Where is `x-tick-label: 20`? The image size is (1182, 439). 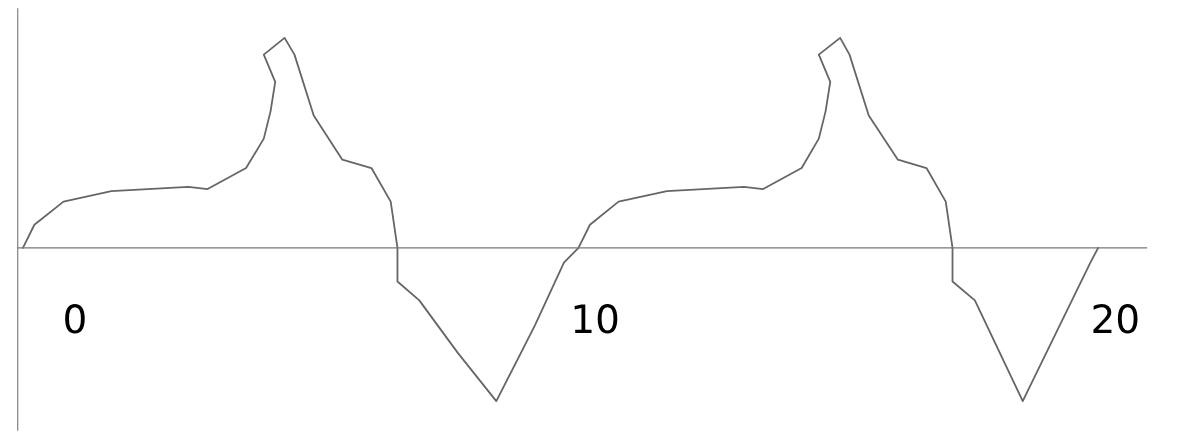
x-tick-label: 20 is located at coordinates (1115, 319).